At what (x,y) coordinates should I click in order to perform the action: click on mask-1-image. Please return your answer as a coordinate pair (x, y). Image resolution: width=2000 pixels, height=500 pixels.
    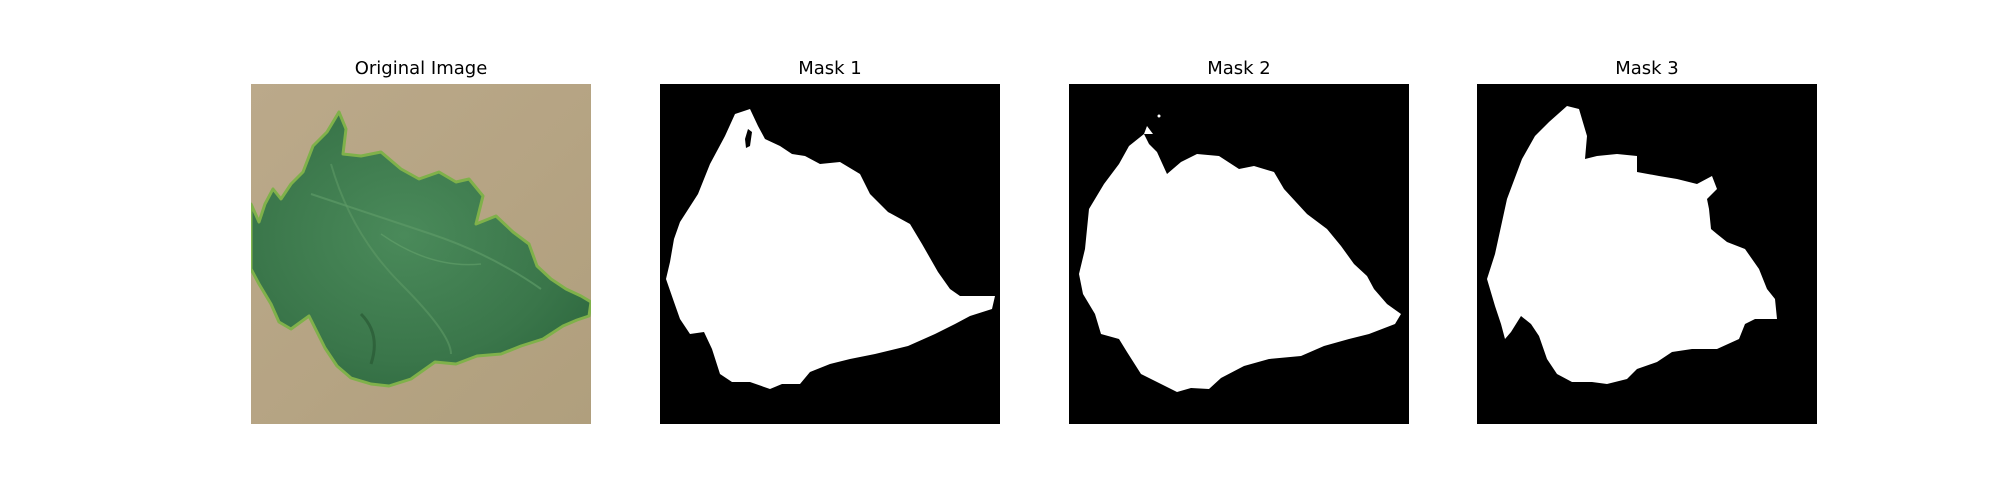
    Looking at the image, I should click on (830, 254).